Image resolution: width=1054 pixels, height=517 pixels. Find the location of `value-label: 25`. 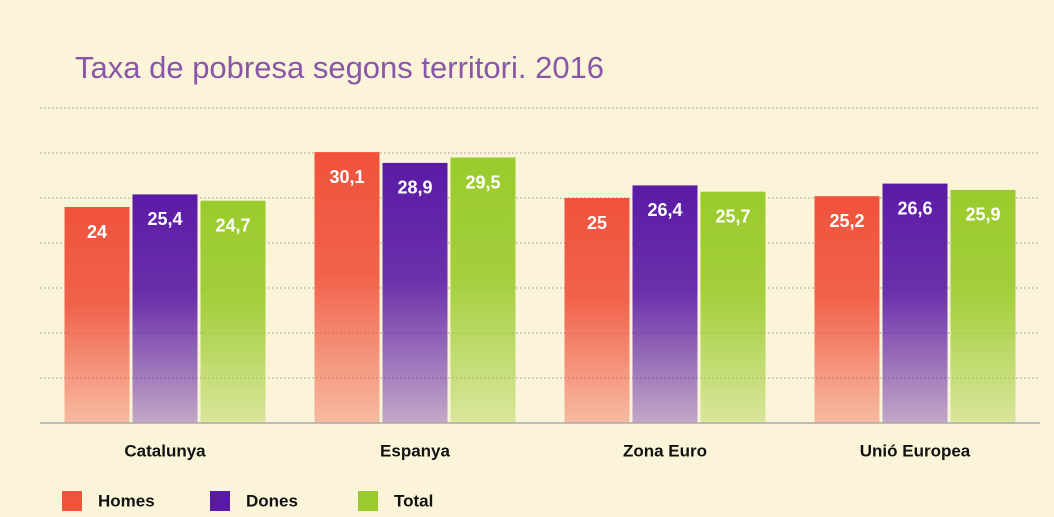

value-label: 25 is located at coordinates (597, 223).